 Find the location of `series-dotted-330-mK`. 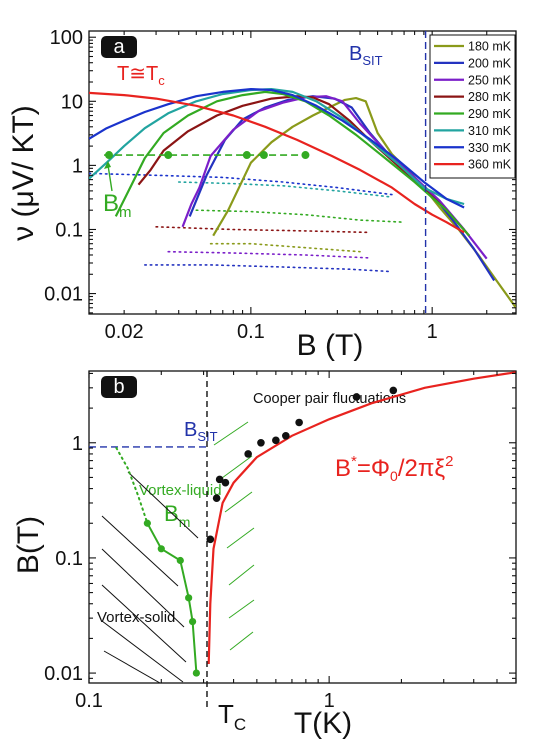

series-dotted-330-mK is located at coordinates (241, 184).